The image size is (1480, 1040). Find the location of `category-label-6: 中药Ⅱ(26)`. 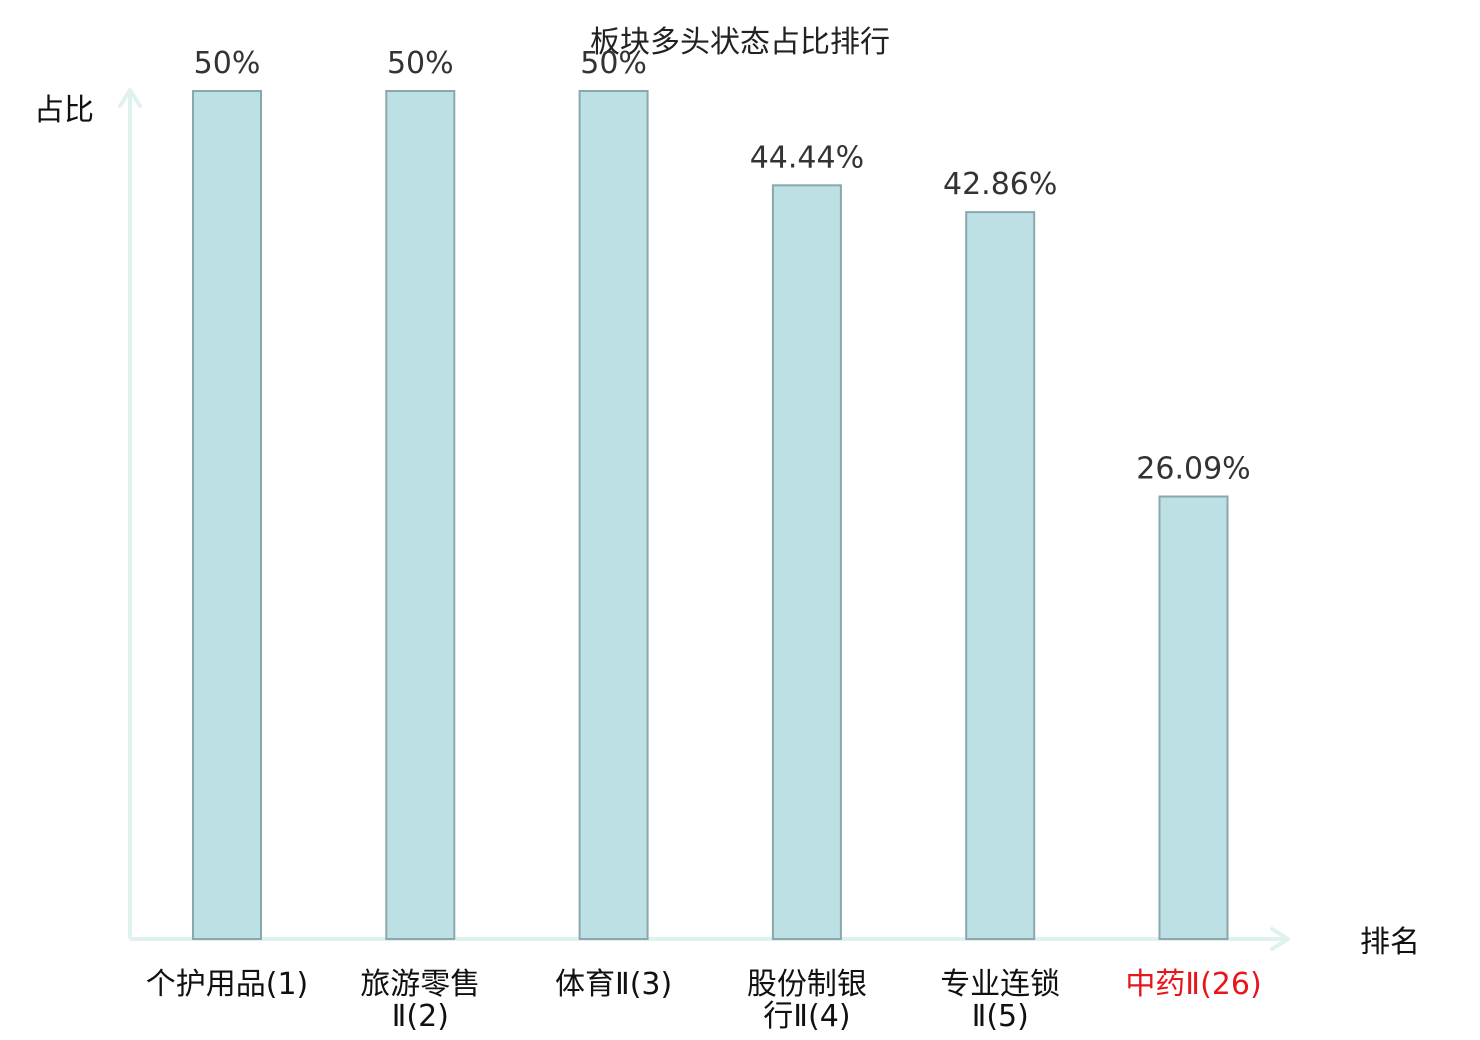

category-label-6: 中药Ⅱ(26) is located at coordinates (1193, 984).